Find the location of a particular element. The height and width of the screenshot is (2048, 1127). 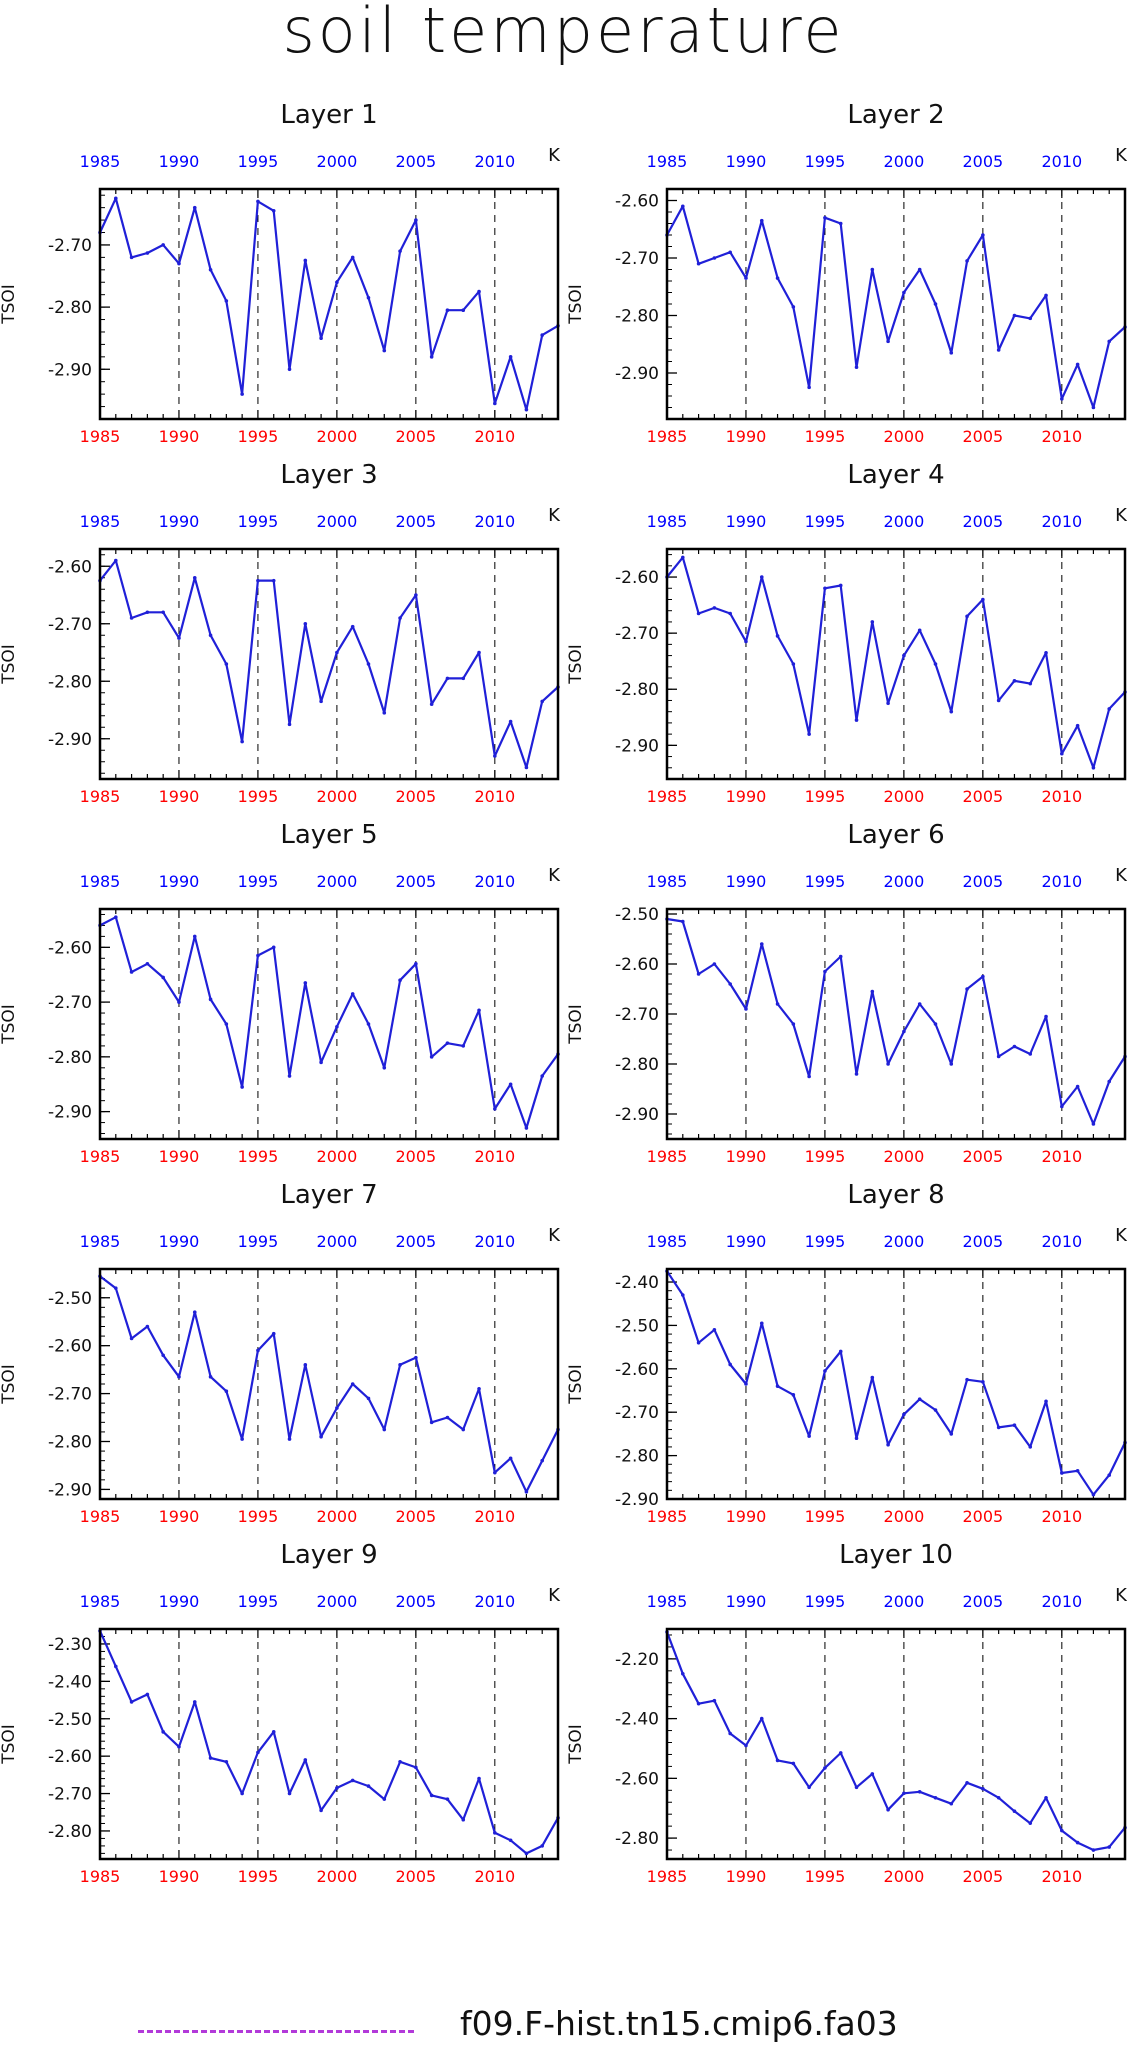

x-tick-label-bottom: 2000 is located at coordinates (904, 1876).